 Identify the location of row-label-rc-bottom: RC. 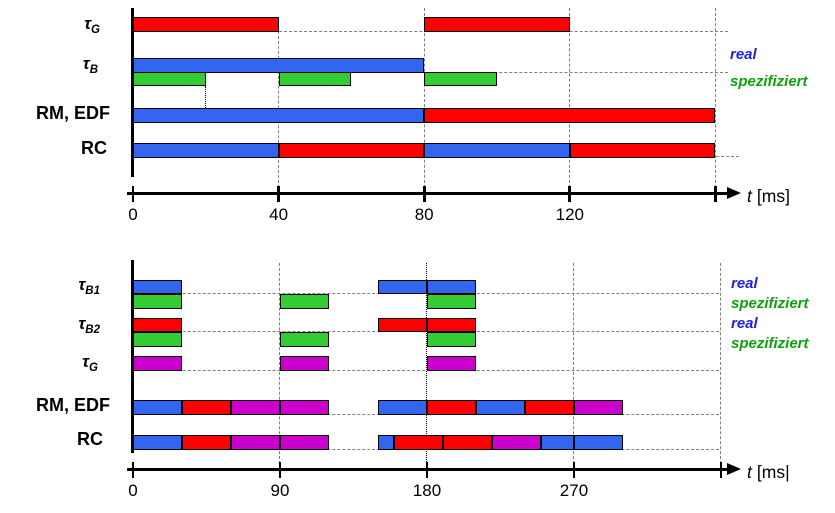
(90, 439).